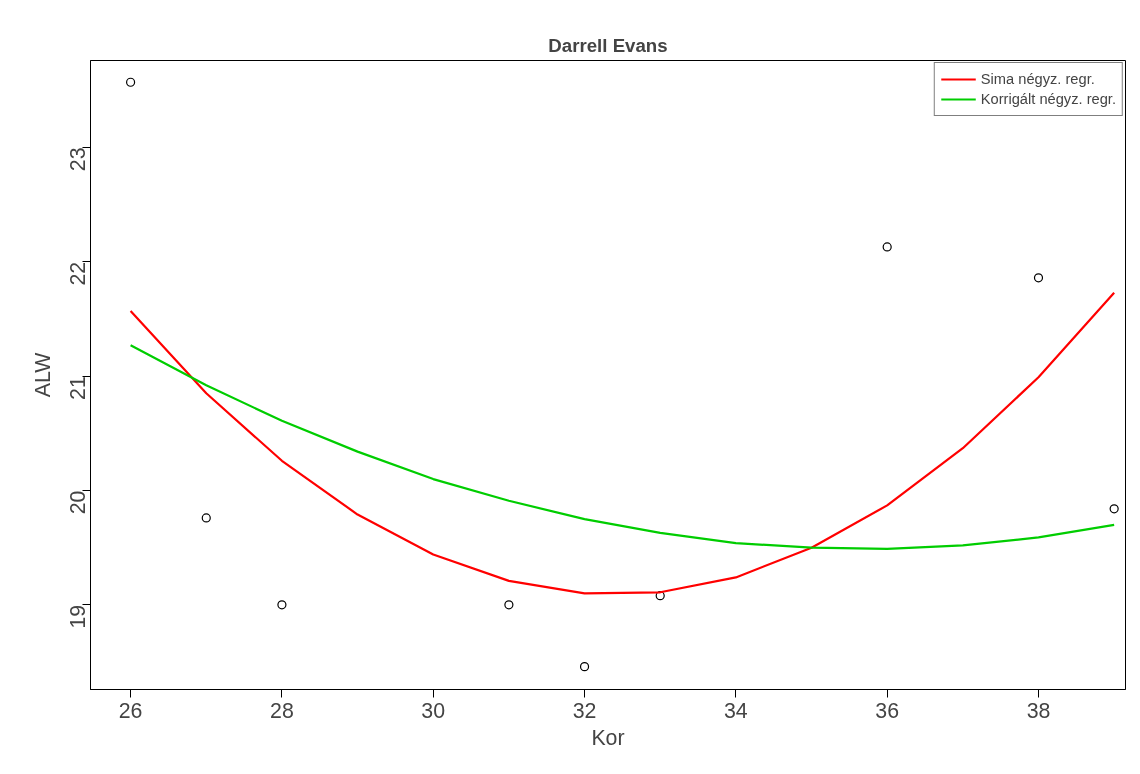 Image resolution: width=1140 pixels, height=774 pixels. What do you see at coordinates (78, 616) in the screenshot?
I see `y-tick-label: 19` at bounding box center [78, 616].